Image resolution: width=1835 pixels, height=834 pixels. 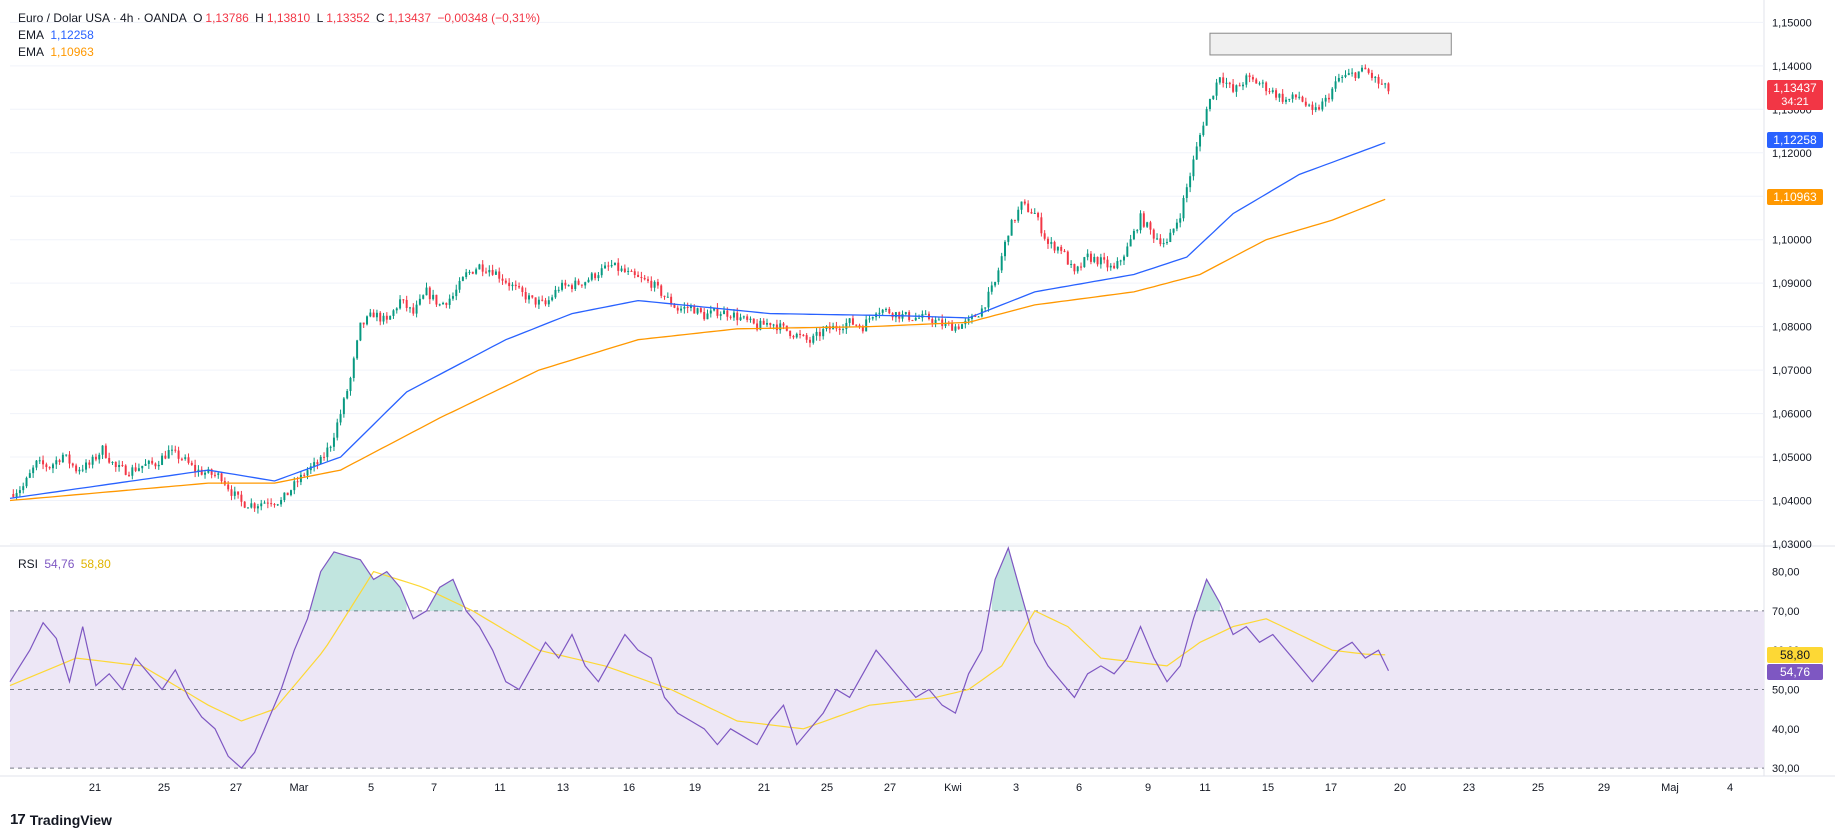 What do you see at coordinates (31, 52) in the screenshot?
I see `ema2-label: EMA` at bounding box center [31, 52].